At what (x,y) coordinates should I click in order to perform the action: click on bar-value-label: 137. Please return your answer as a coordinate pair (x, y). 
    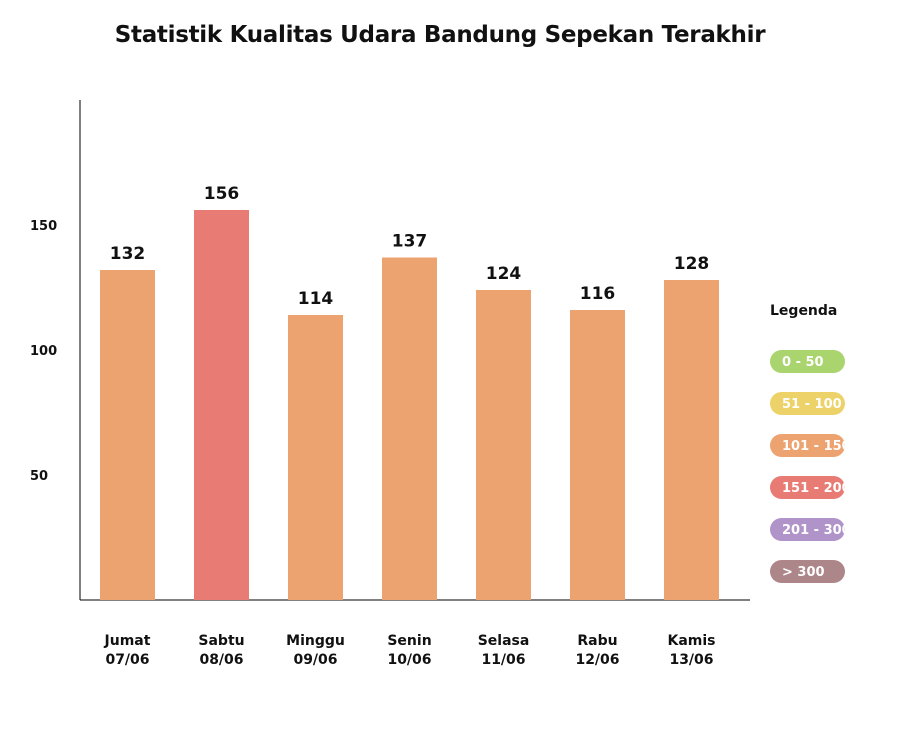
    Looking at the image, I should click on (410, 242).